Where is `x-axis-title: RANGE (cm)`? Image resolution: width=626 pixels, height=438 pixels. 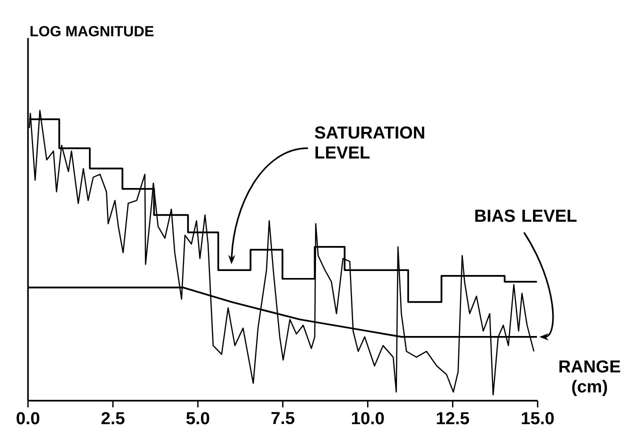 x-axis-title: RANGE (cm) is located at coordinates (589, 378).